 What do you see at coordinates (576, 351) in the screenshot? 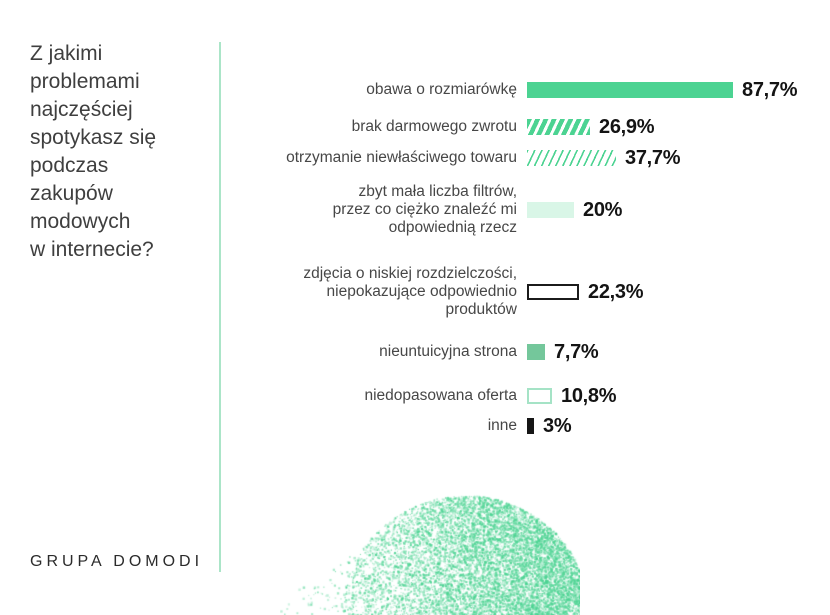
I see `value-label: 7,7%` at bounding box center [576, 351].